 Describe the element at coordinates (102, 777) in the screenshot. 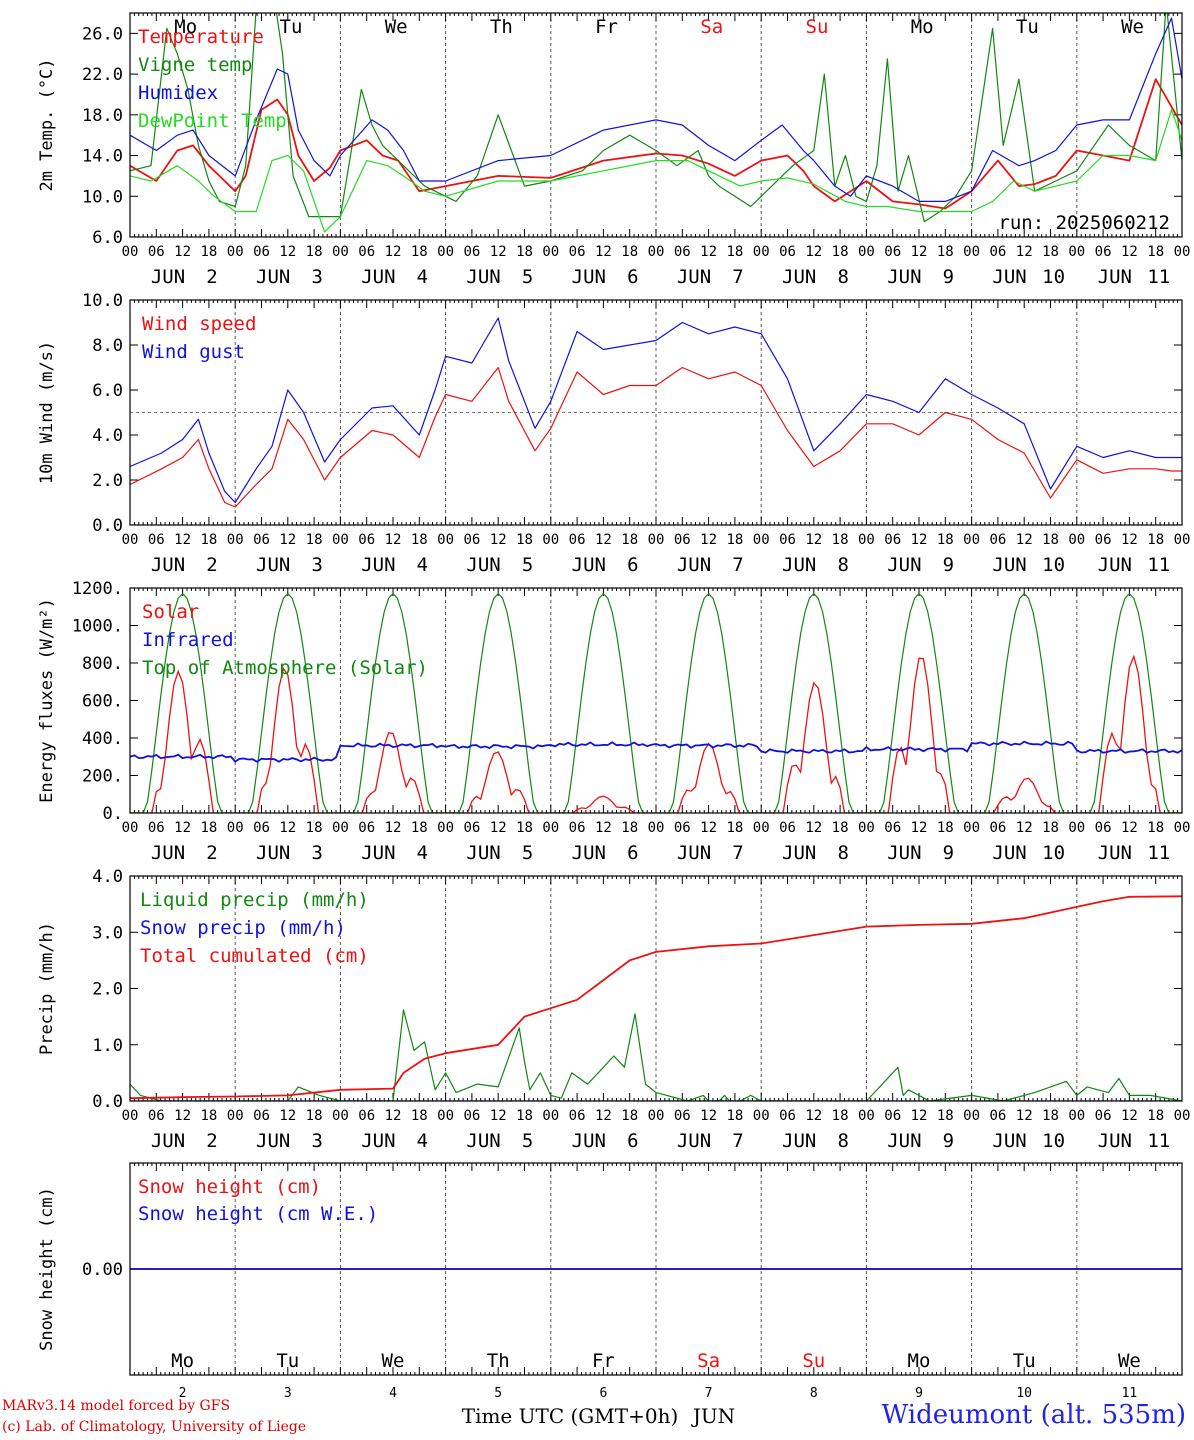

I see `y-tick-label: 200.` at that location.